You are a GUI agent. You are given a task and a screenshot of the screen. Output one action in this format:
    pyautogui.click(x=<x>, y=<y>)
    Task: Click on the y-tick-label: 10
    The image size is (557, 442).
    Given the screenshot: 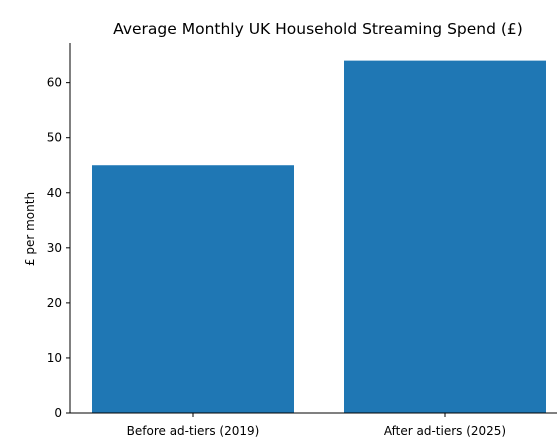 What is the action you would take?
    pyautogui.click(x=54, y=358)
    